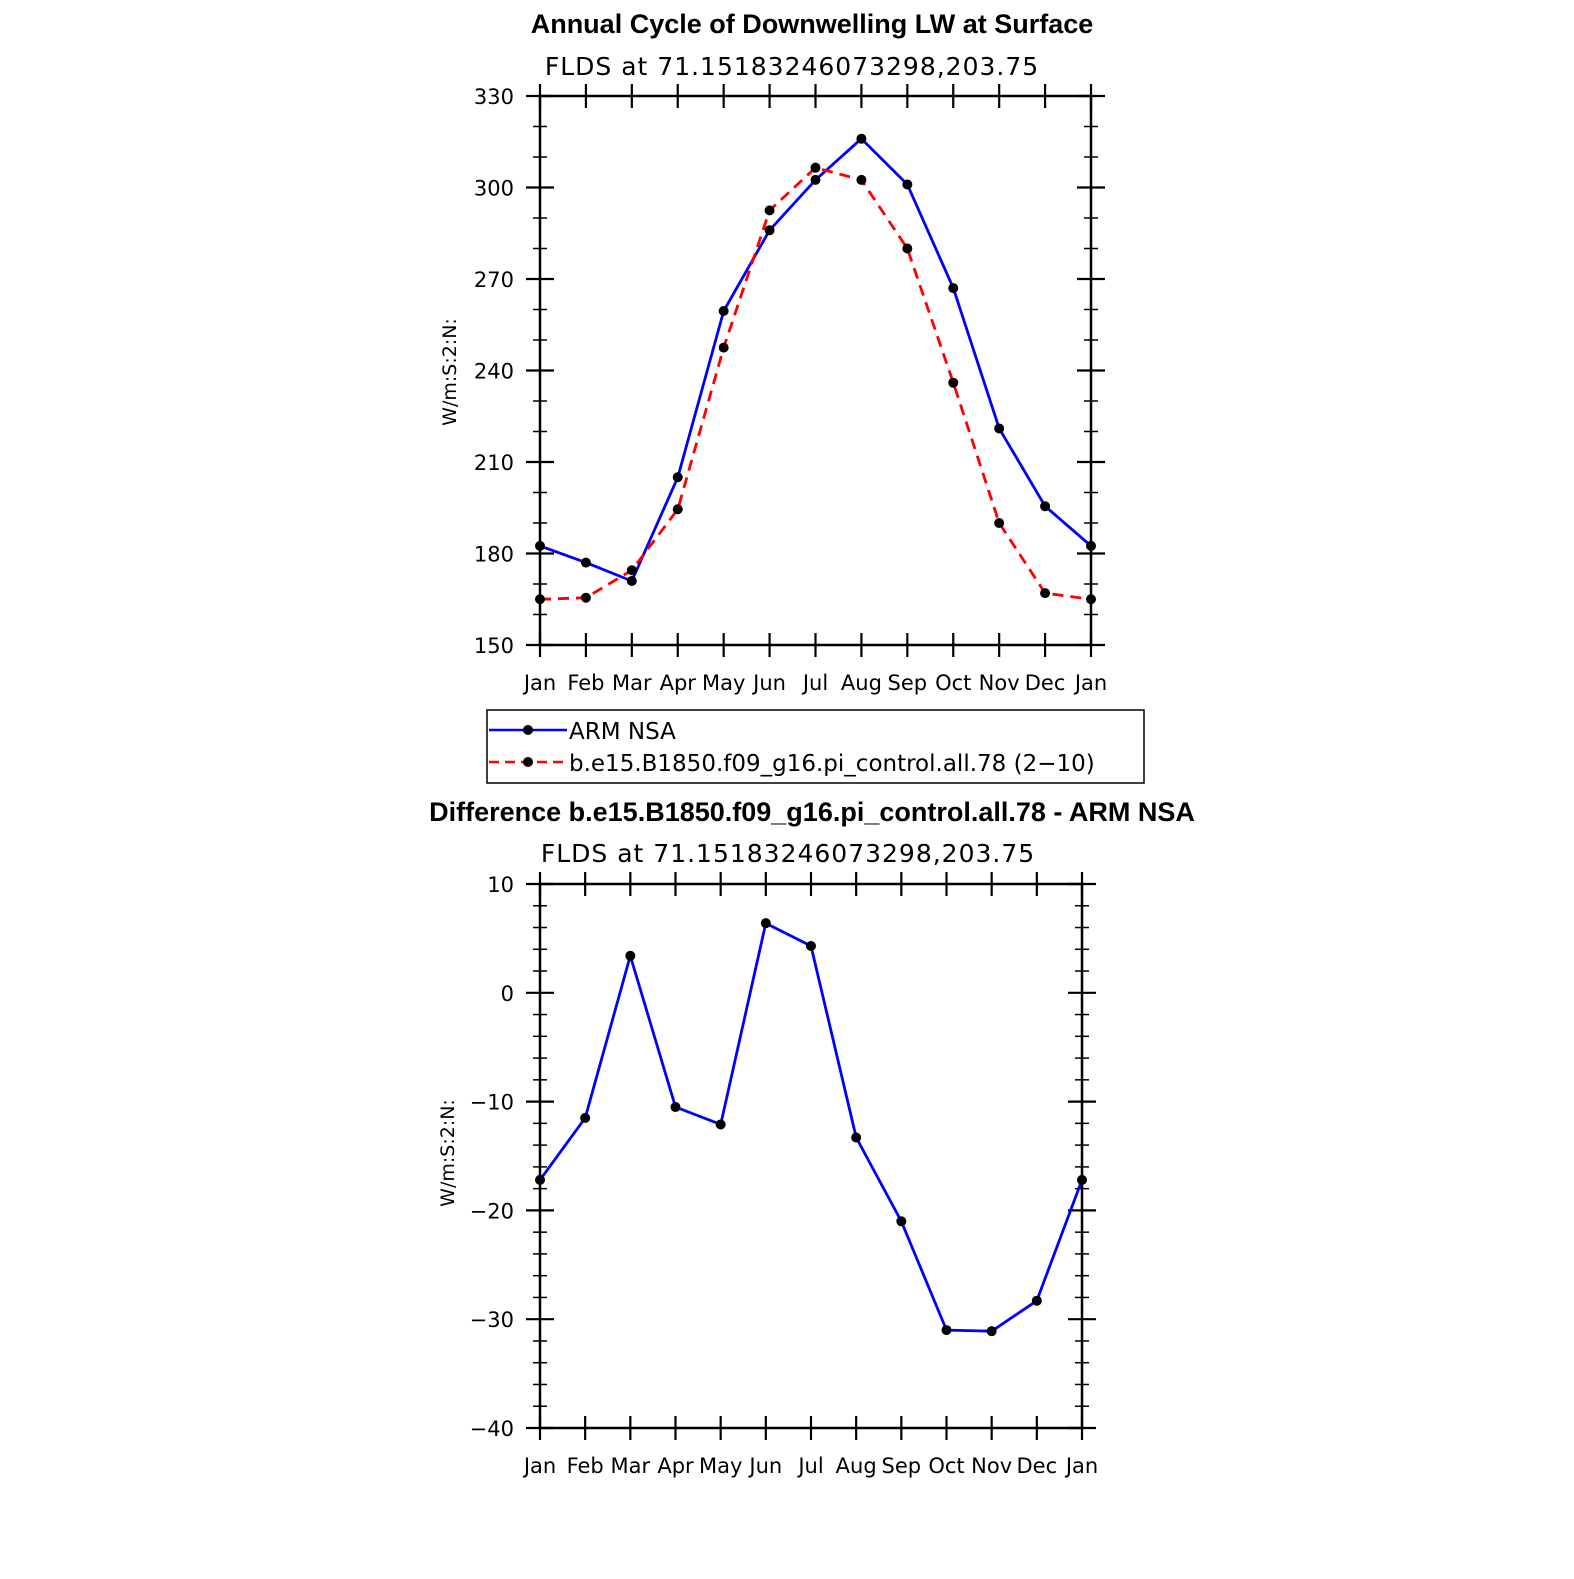 Image resolution: width=1574 pixels, height=1579 pixels. I want to click on difference-x-tick-label-mar: Mar, so click(631, 1466).